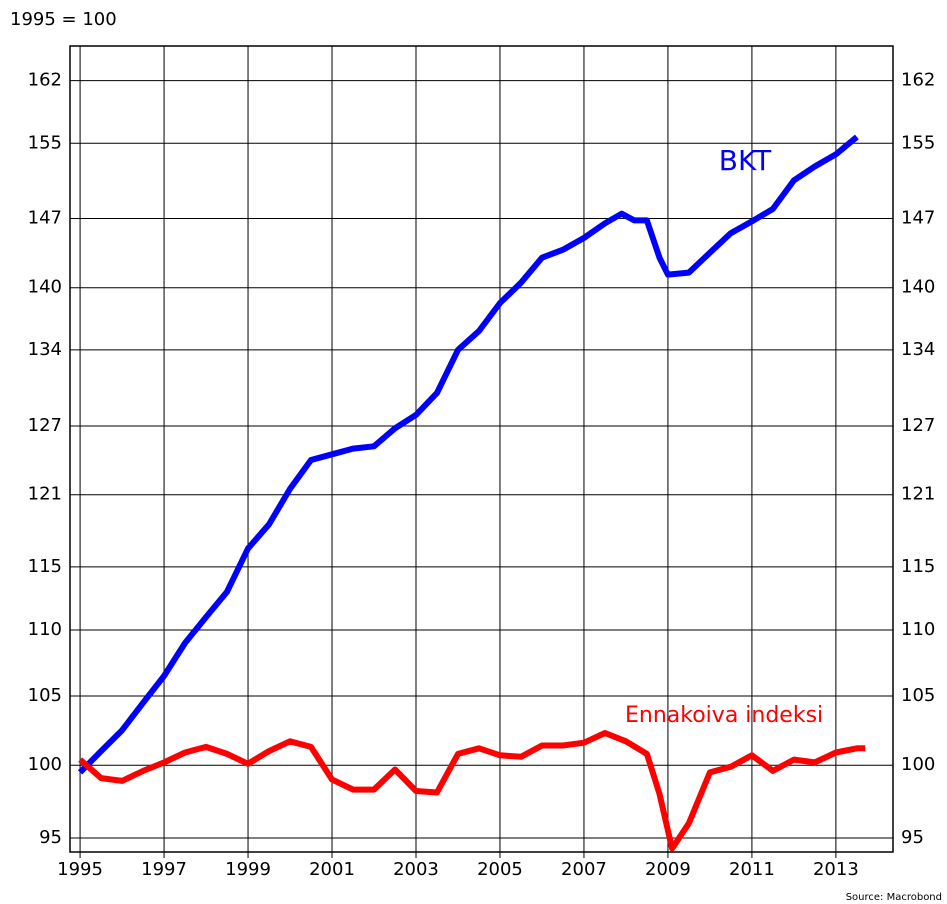 The height and width of the screenshot is (904, 947). What do you see at coordinates (45, 218) in the screenshot?
I see `y-tick-label: 147` at bounding box center [45, 218].